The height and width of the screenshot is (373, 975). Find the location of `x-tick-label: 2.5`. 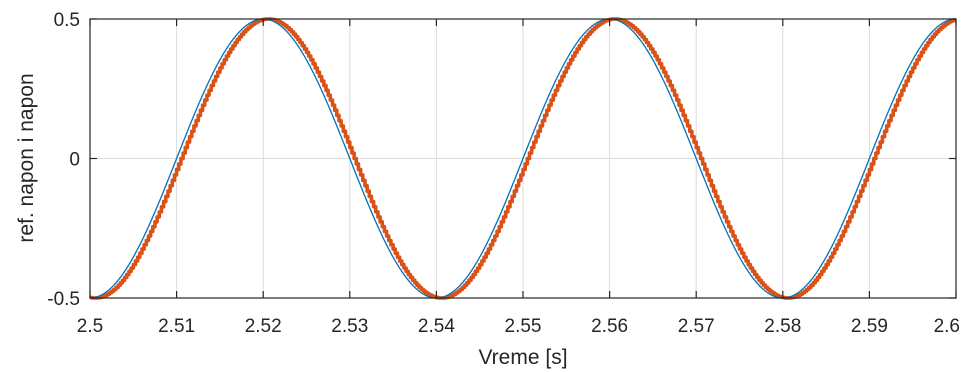

x-tick-label: 2.5 is located at coordinates (90, 326).